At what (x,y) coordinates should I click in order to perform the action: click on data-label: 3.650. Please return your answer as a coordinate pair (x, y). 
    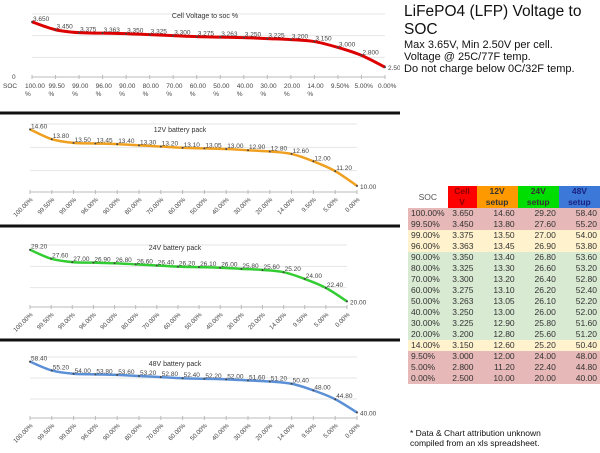
    Looking at the image, I should click on (41, 19).